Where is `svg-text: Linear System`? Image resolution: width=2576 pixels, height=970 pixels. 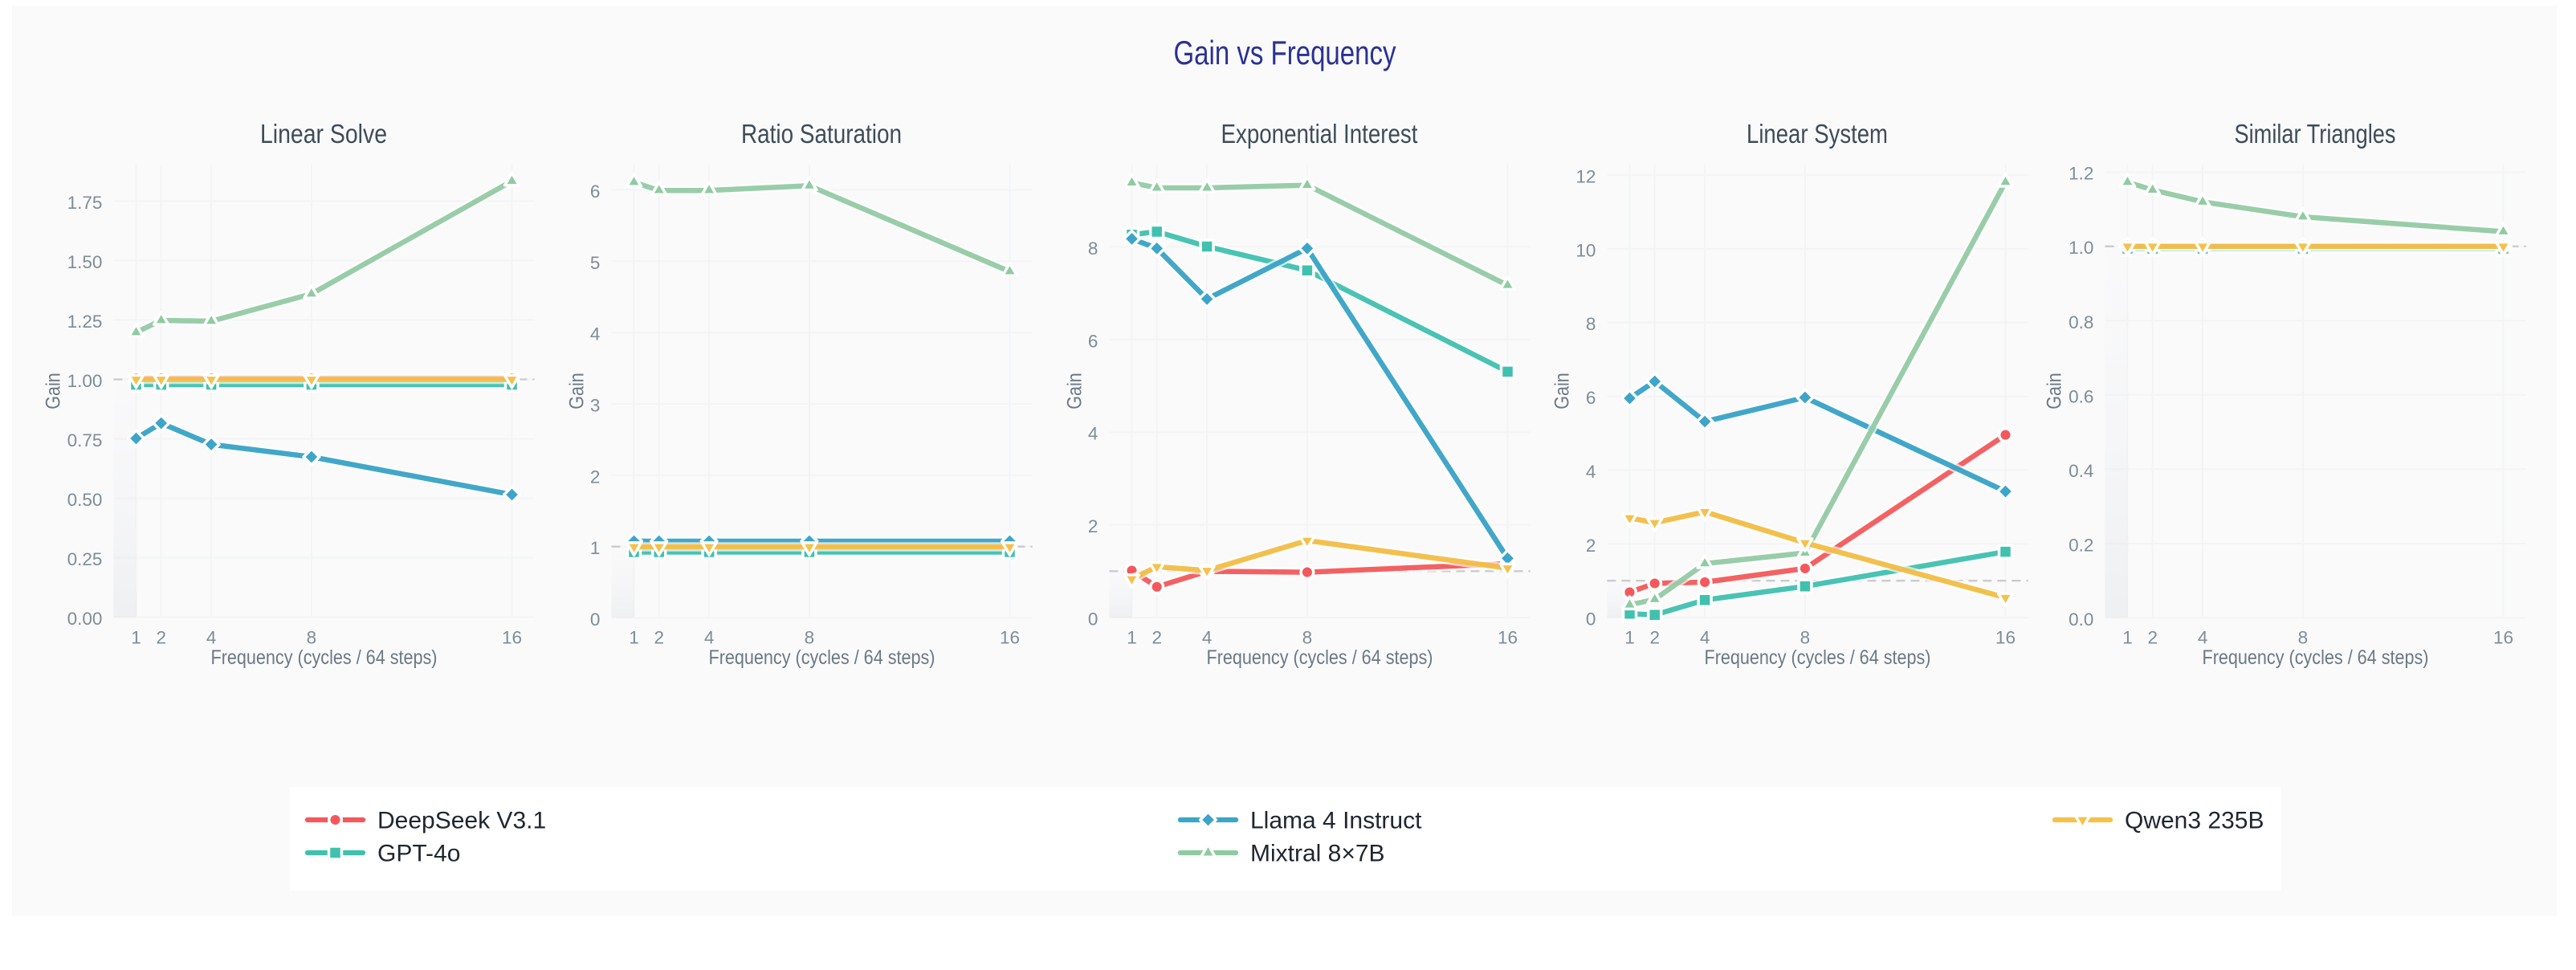
svg-text: Linear System is located at coordinates (1817, 134).